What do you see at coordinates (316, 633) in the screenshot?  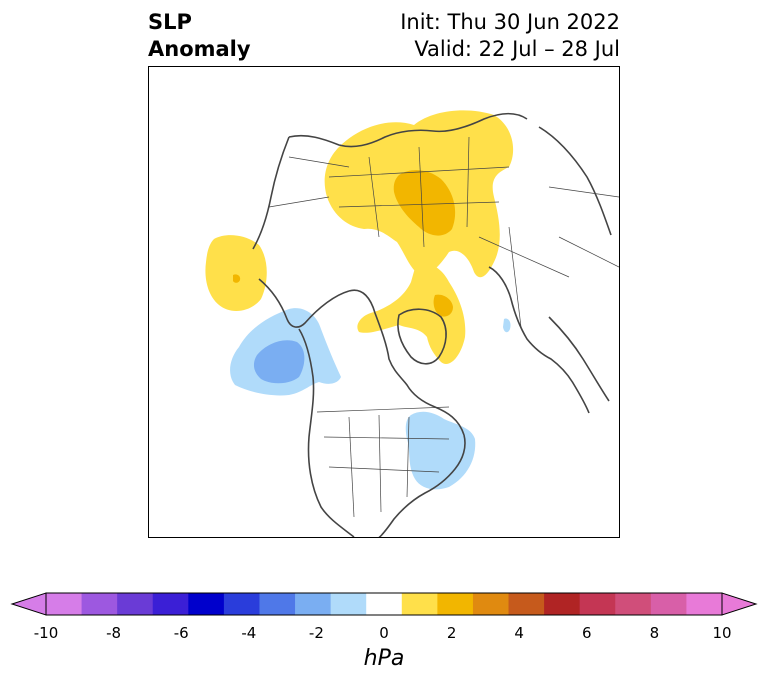 I see `colorbar-tick-label: -2` at bounding box center [316, 633].